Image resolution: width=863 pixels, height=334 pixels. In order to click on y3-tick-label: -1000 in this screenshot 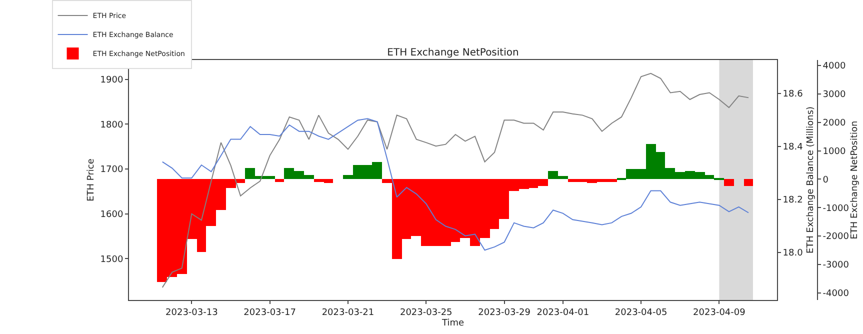, I will do `click(836, 209)`.